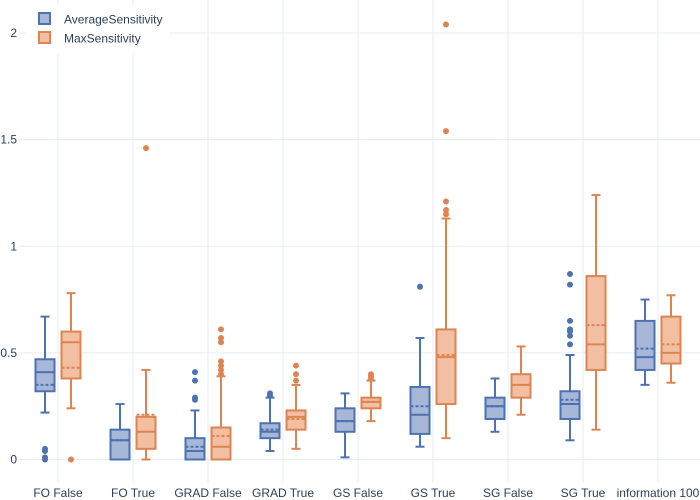 This screenshot has height=500, width=700. I want to click on box-maxsensitivity-grad-true, so click(296, 406).